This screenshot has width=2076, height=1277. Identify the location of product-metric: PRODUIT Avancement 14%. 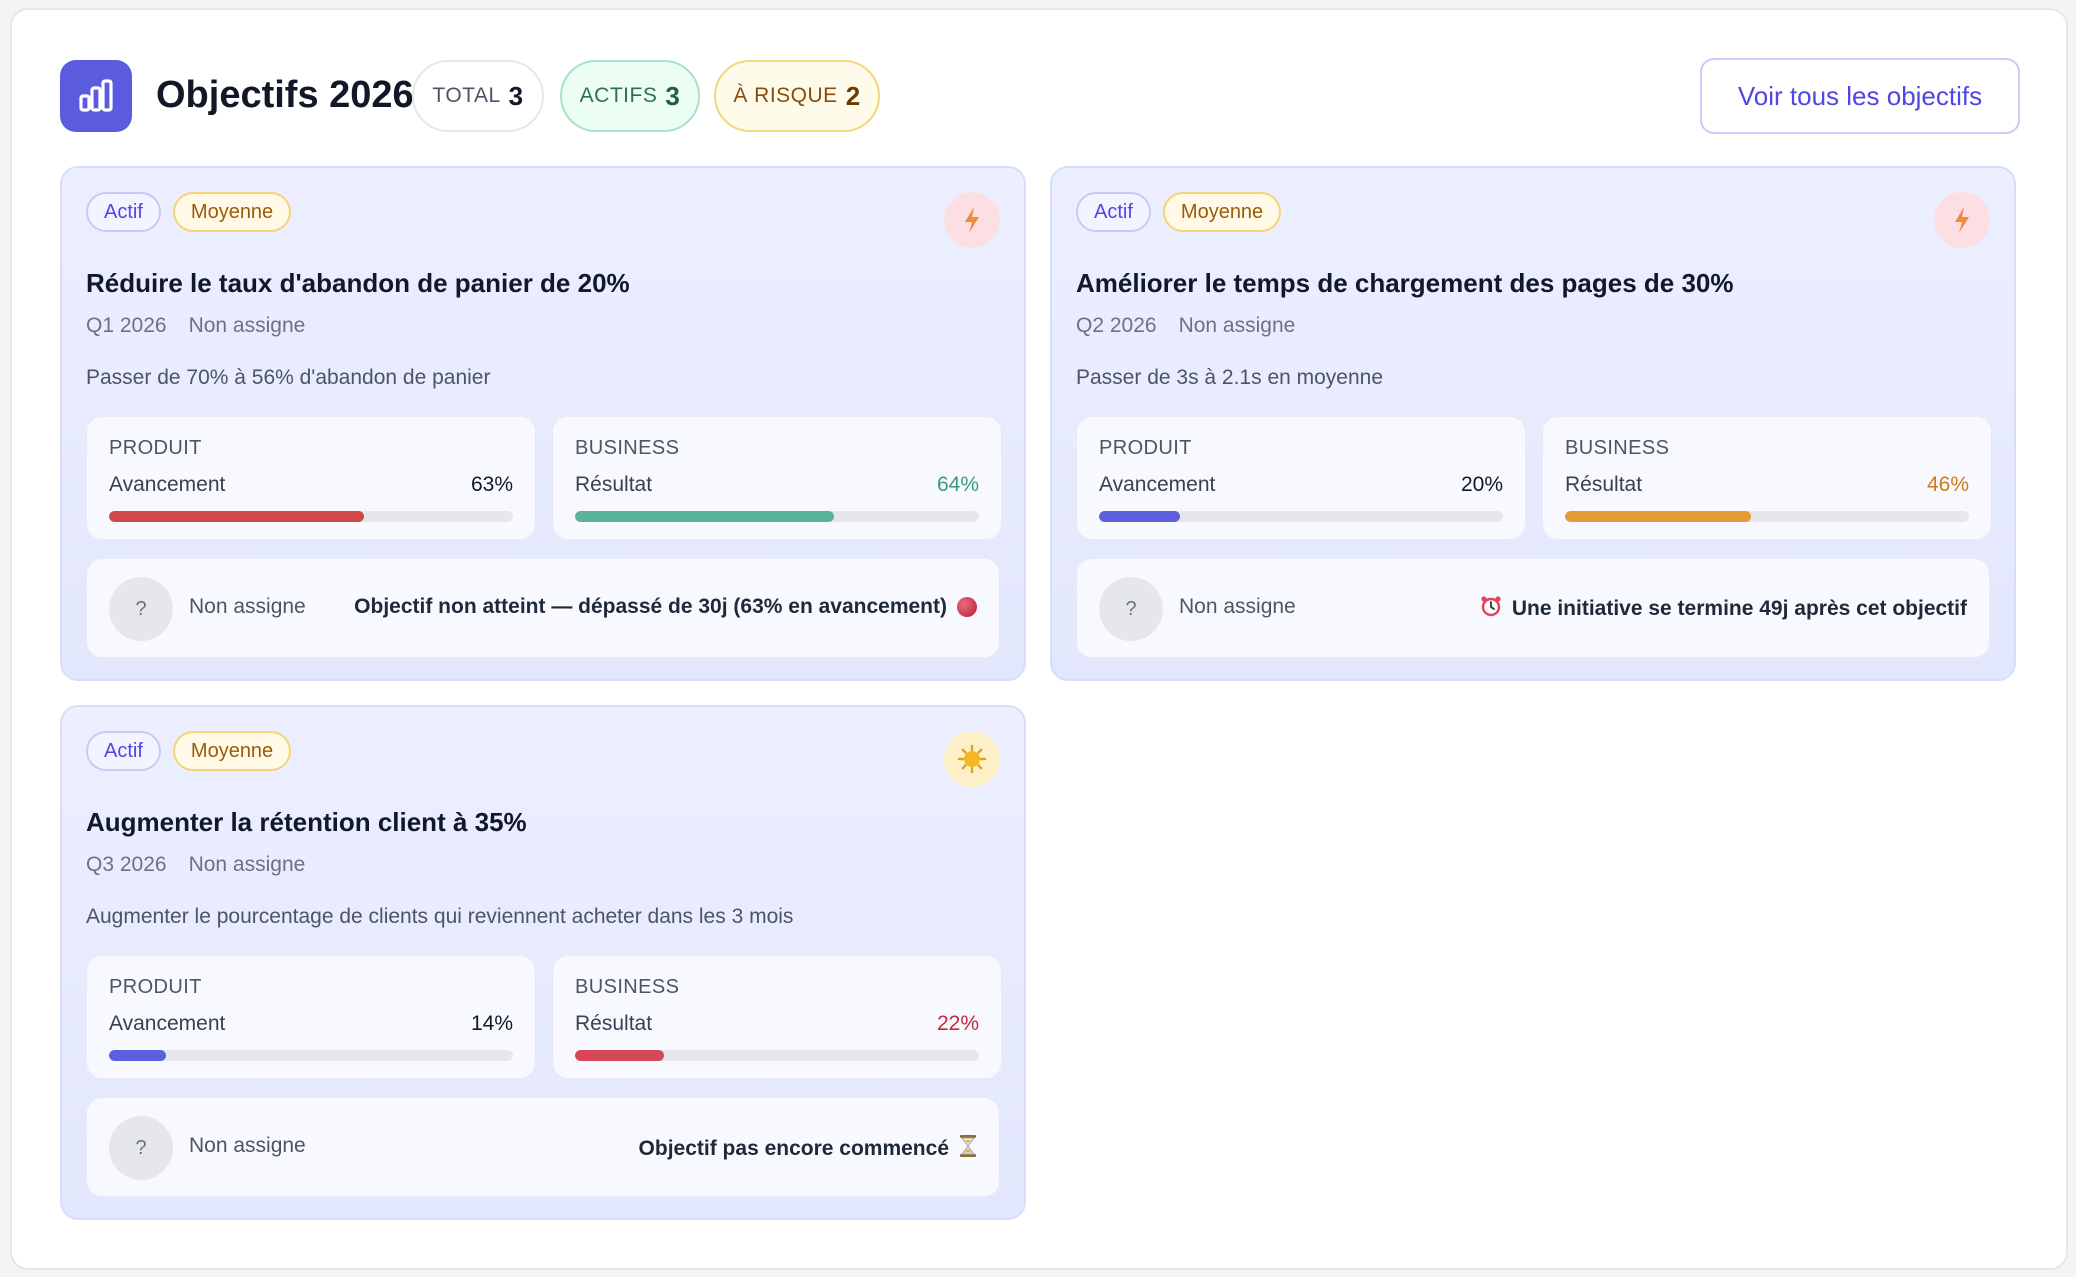
(311, 1017).